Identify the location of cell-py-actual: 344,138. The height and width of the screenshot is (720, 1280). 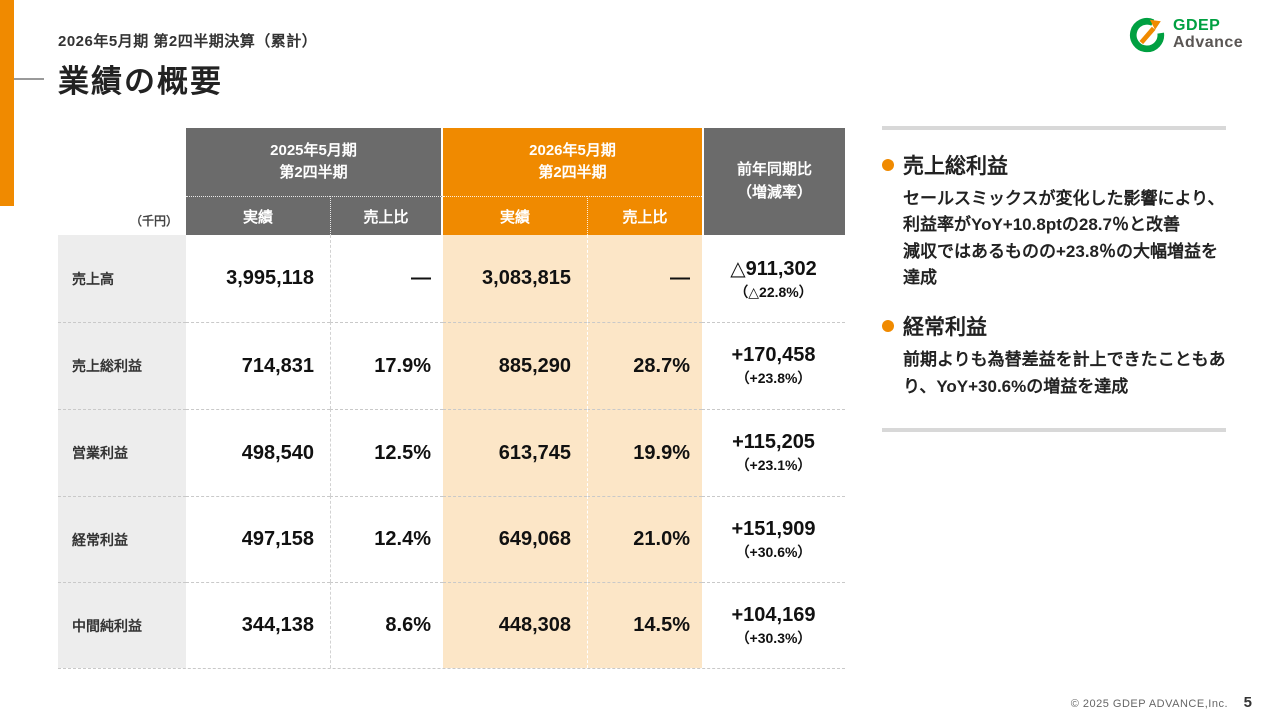
(258, 625).